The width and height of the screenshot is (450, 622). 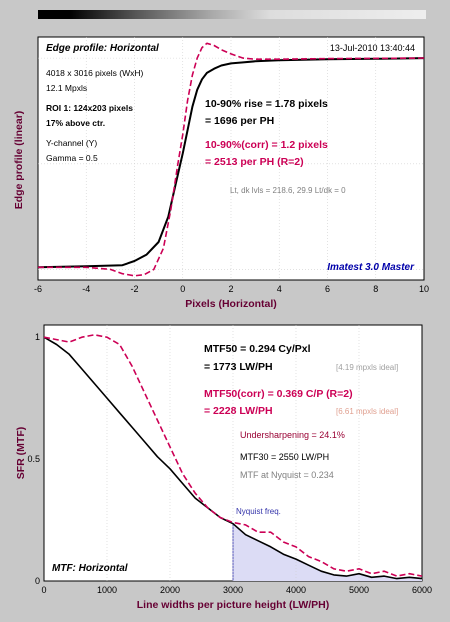 What do you see at coordinates (232, 14) in the screenshot?
I see `gray-gradient-bar` at bounding box center [232, 14].